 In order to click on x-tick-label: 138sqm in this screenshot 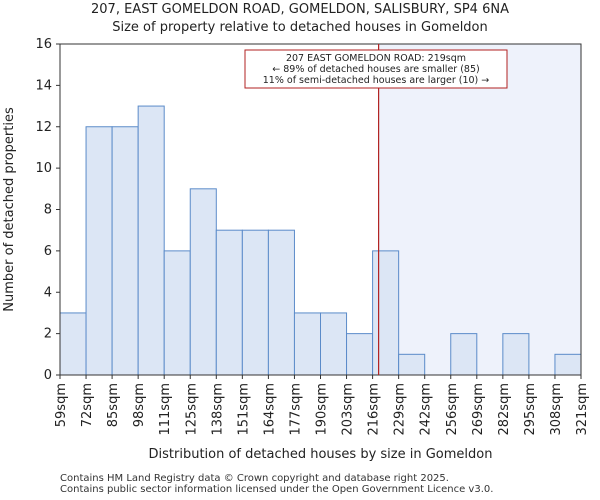, I will do `click(217, 409)`.